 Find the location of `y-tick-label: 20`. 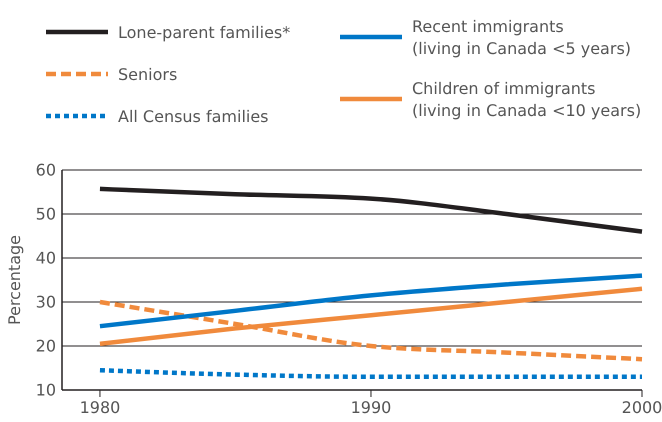

y-tick-label: 20 is located at coordinates (46, 346).